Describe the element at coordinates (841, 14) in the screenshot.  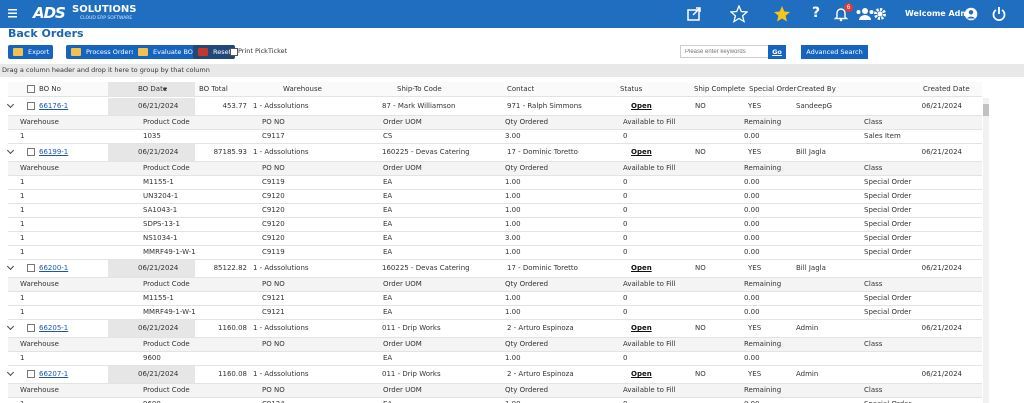
I see `bell-icon` at that location.